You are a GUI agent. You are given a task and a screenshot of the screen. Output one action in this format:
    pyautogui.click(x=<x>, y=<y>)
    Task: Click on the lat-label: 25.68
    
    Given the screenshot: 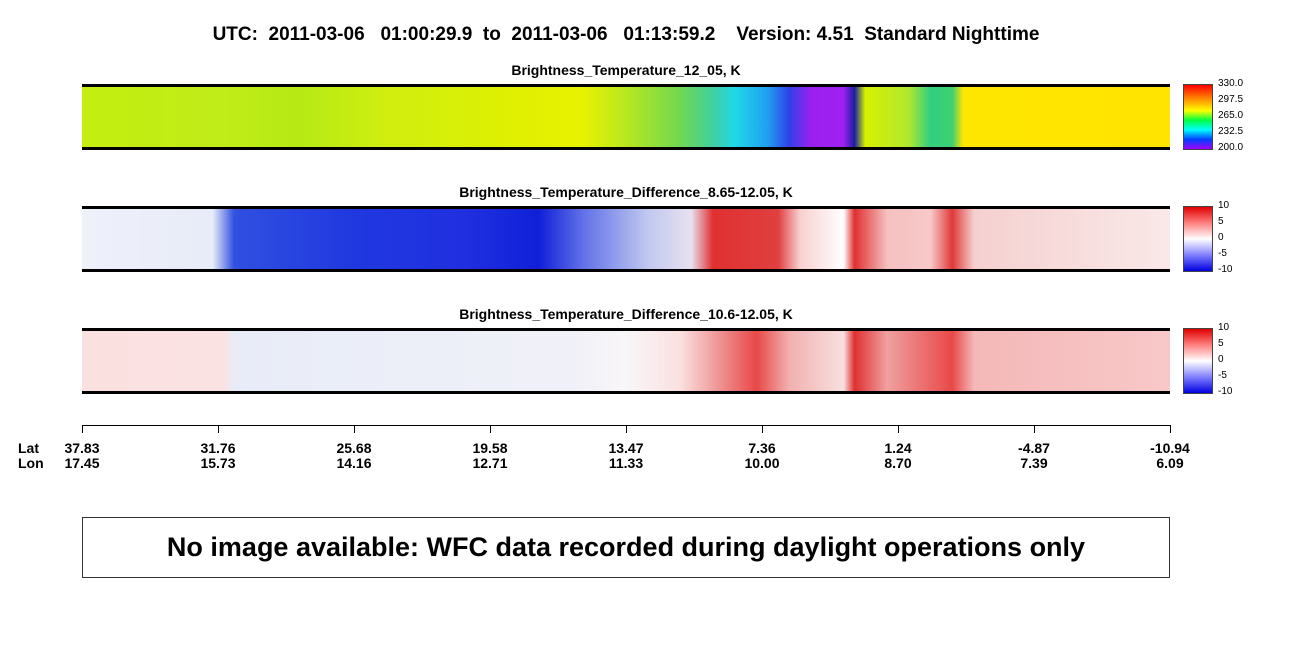 What is the action you would take?
    pyautogui.click(x=354, y=448)
    